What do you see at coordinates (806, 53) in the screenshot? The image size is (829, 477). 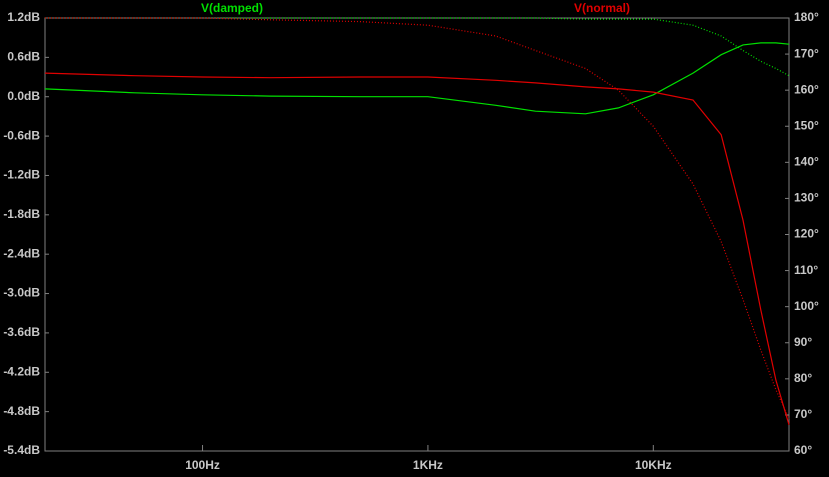 I see `y2-tick-label: 170°` at bounding box center [806, 53].